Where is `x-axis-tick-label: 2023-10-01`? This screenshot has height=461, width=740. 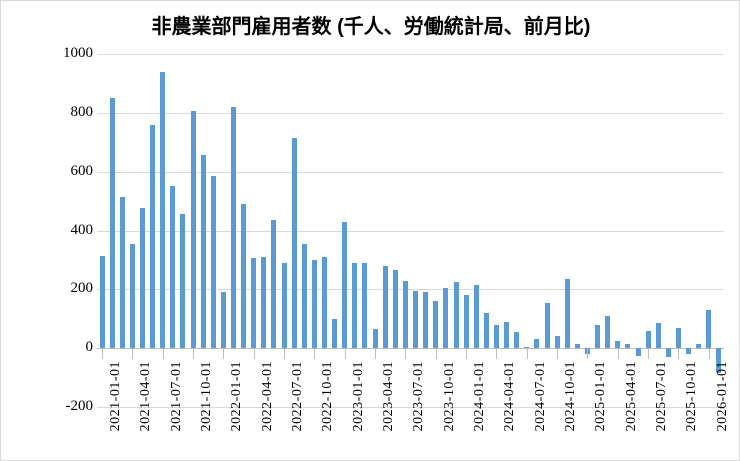 x-axis-tick-label: 2023-10-01 is located at coordinates (449, 396).